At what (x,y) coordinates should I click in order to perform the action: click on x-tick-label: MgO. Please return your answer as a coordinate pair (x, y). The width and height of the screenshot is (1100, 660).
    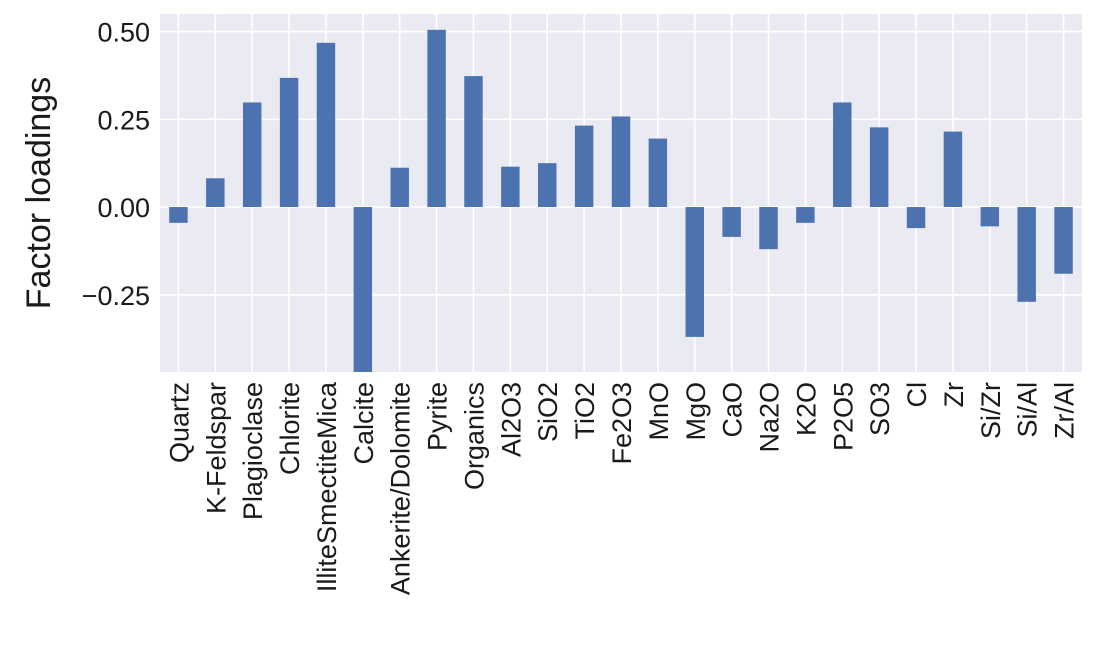
    Looking at the image, I should click on (696, 411).